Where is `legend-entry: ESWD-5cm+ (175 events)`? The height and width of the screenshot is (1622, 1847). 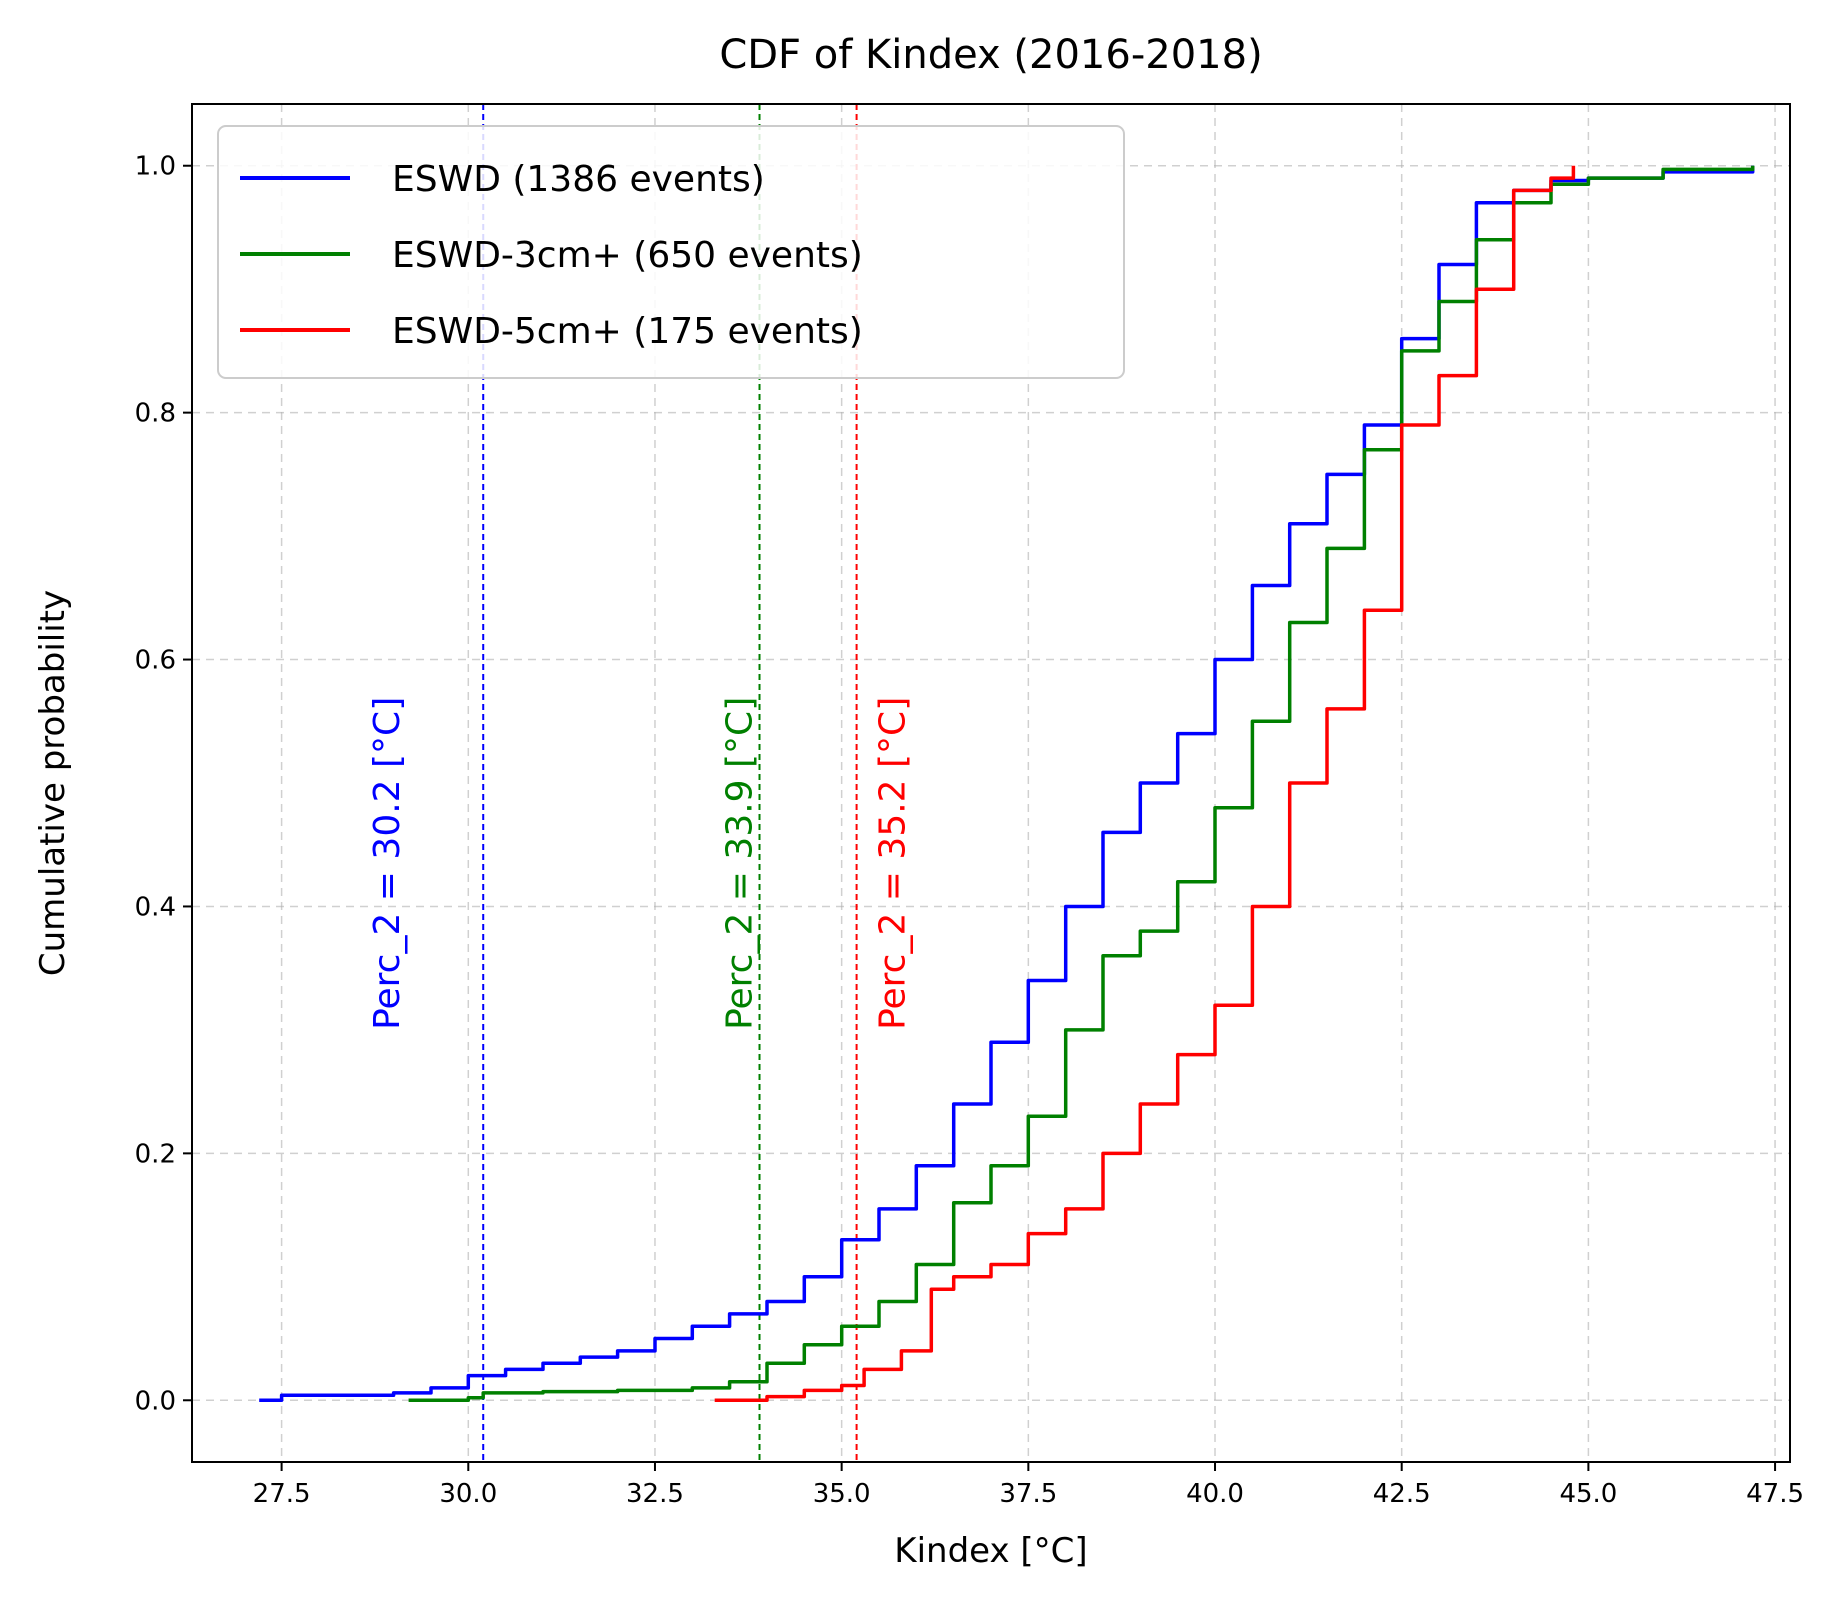 legend-entry: ESWD-5cm+ (175 events) is located at coordinates (627, 331).